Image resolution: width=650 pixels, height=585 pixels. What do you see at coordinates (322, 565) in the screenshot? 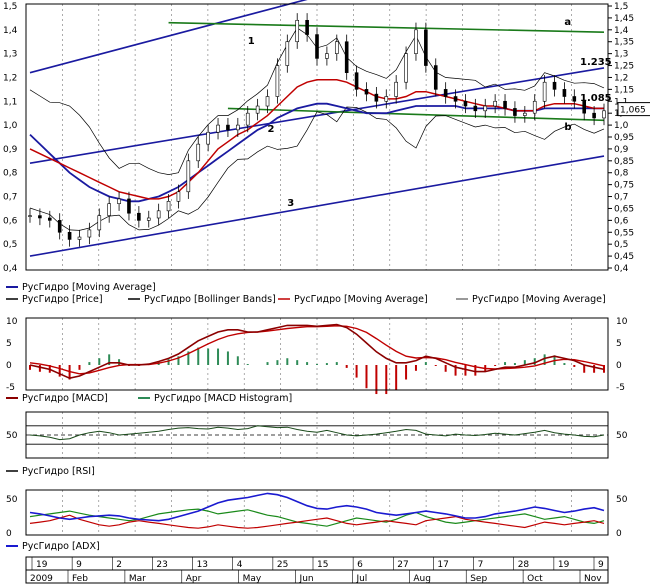
I see `date-day-label: 15` at bounding box center [322, 565].